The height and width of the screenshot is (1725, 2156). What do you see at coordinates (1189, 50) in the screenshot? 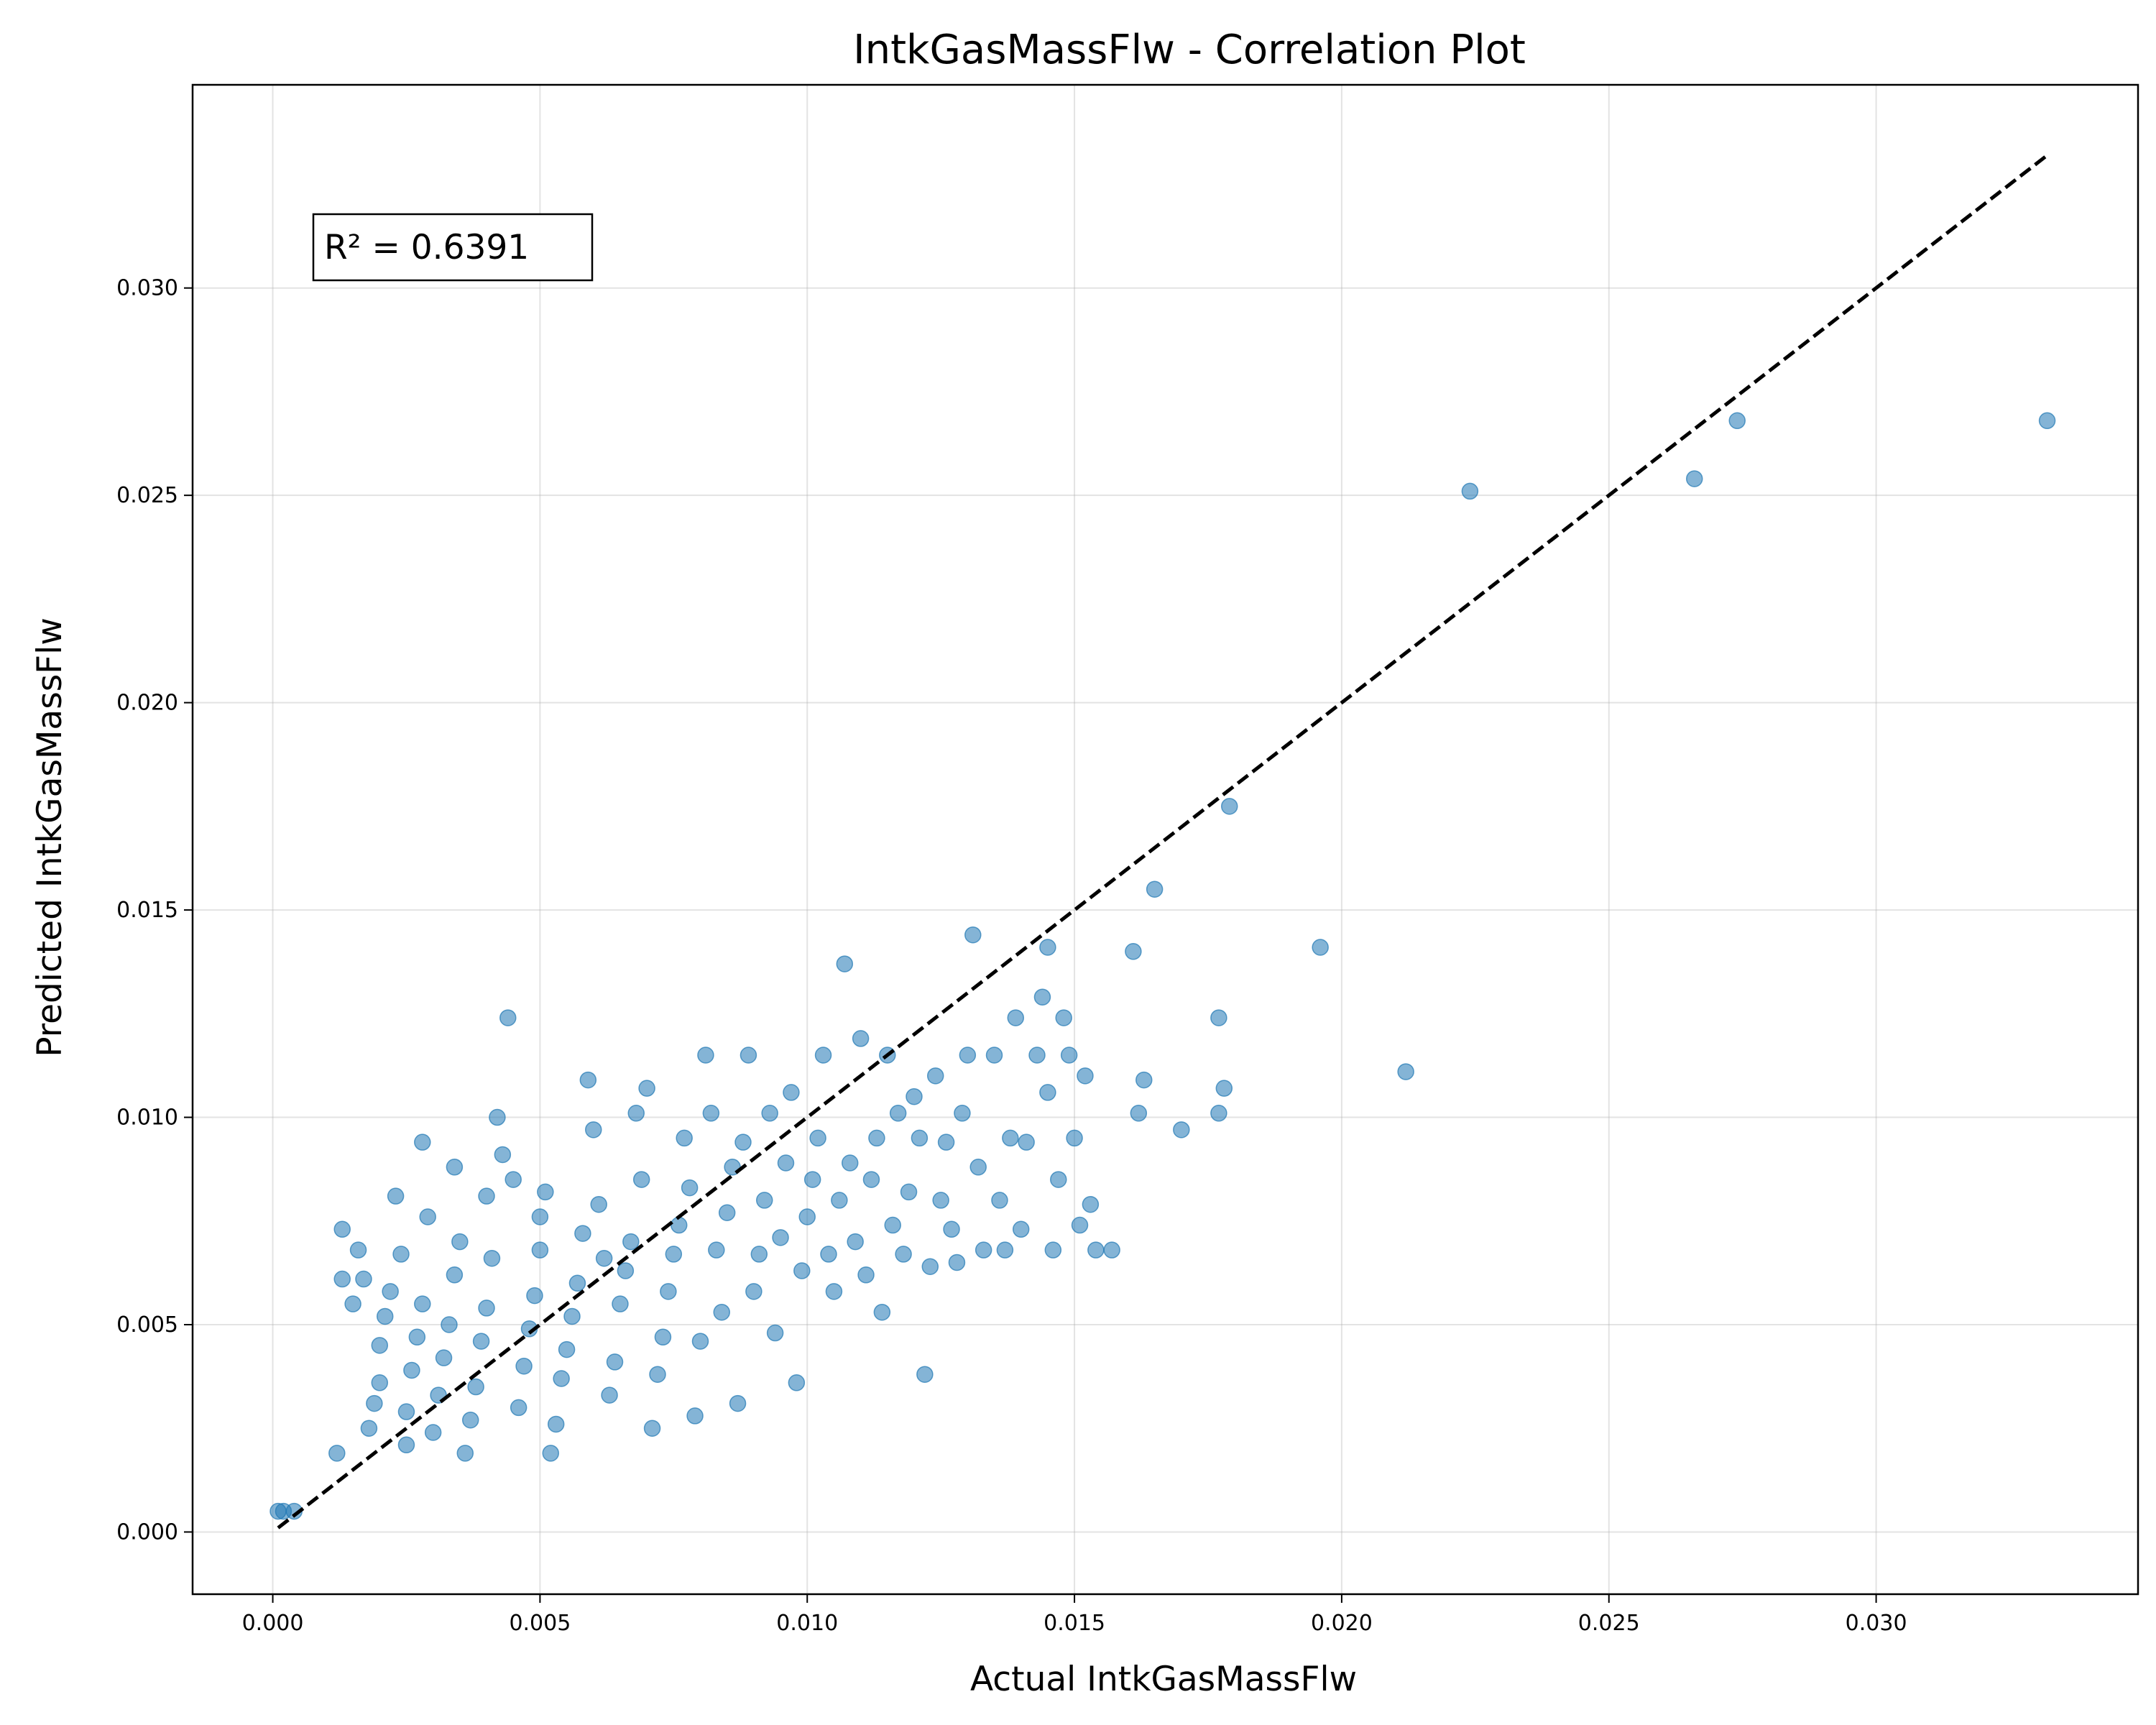
I see `chart-title: IntkGasMassFlw - Correlation Plot` at bounding box center [1189, 50].